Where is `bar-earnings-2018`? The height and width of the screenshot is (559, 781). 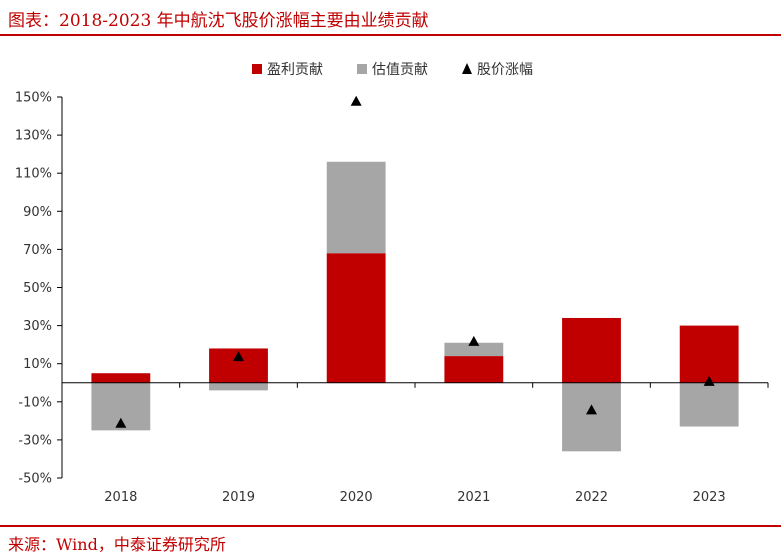
bar-earnings-2018 is located at coordinates (121, 378).